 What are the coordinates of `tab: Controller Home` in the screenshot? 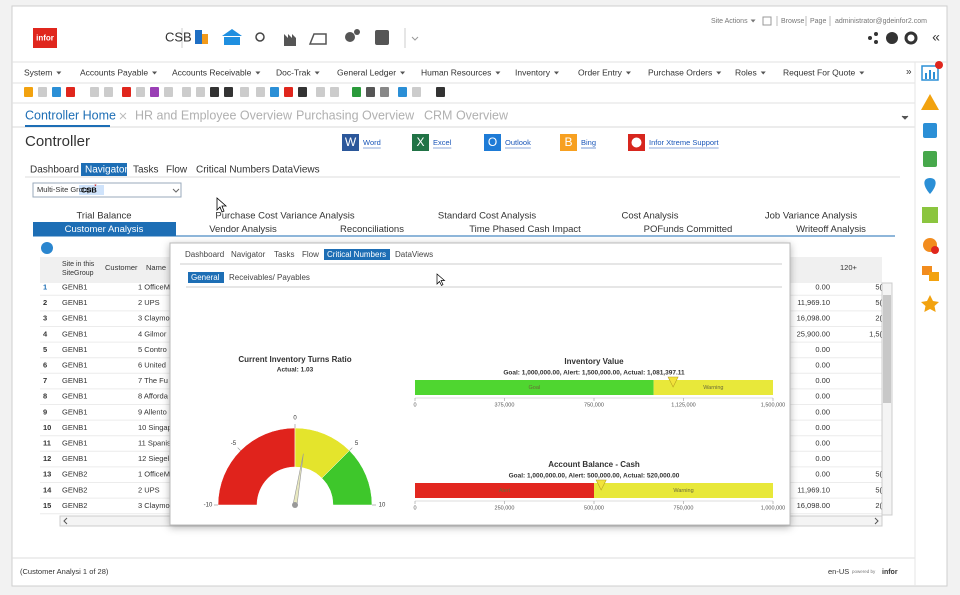 It's located at (70, 115).